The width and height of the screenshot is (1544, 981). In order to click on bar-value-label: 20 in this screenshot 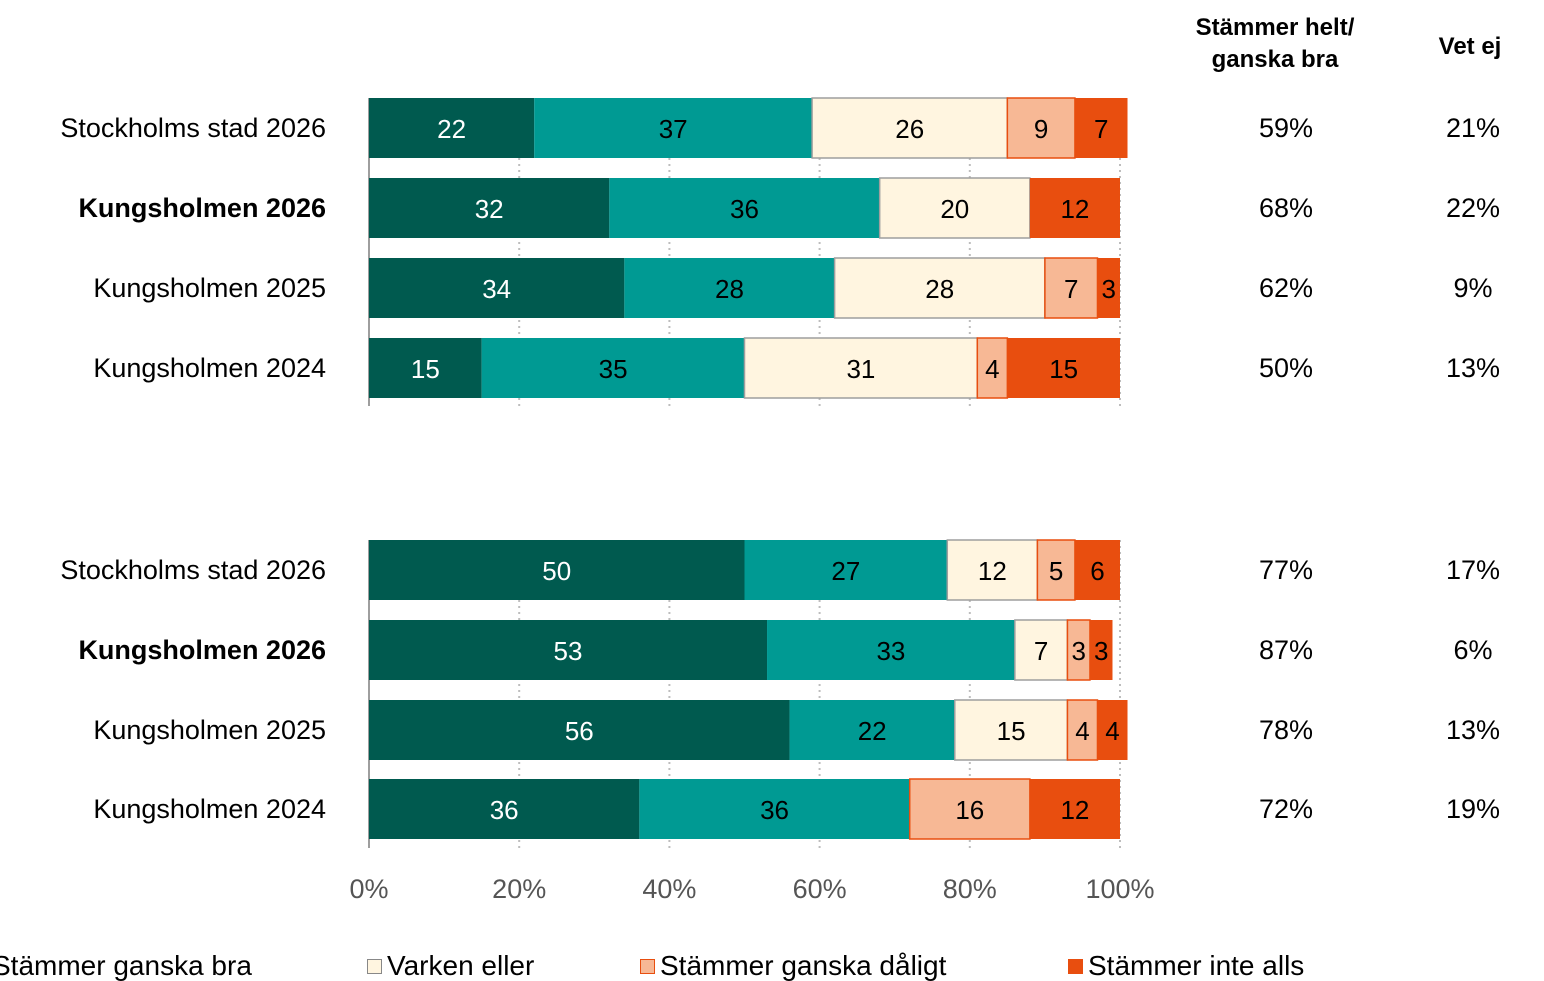, I will do `click(954, 209)`.